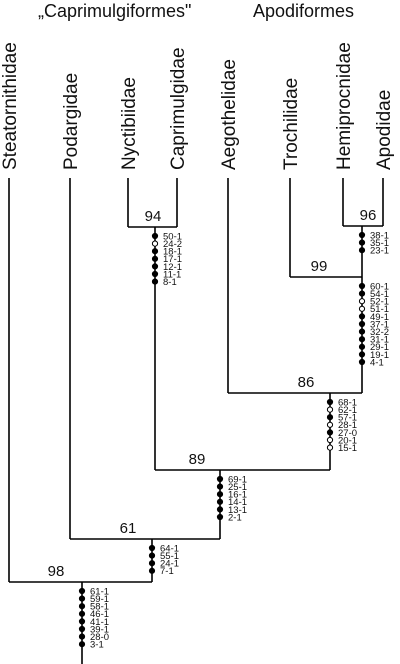  What do you see at coordinates (99, 599) in the screenshot?
I see `character-label-n98-1: 59-1` at bounding box center [99, 599].